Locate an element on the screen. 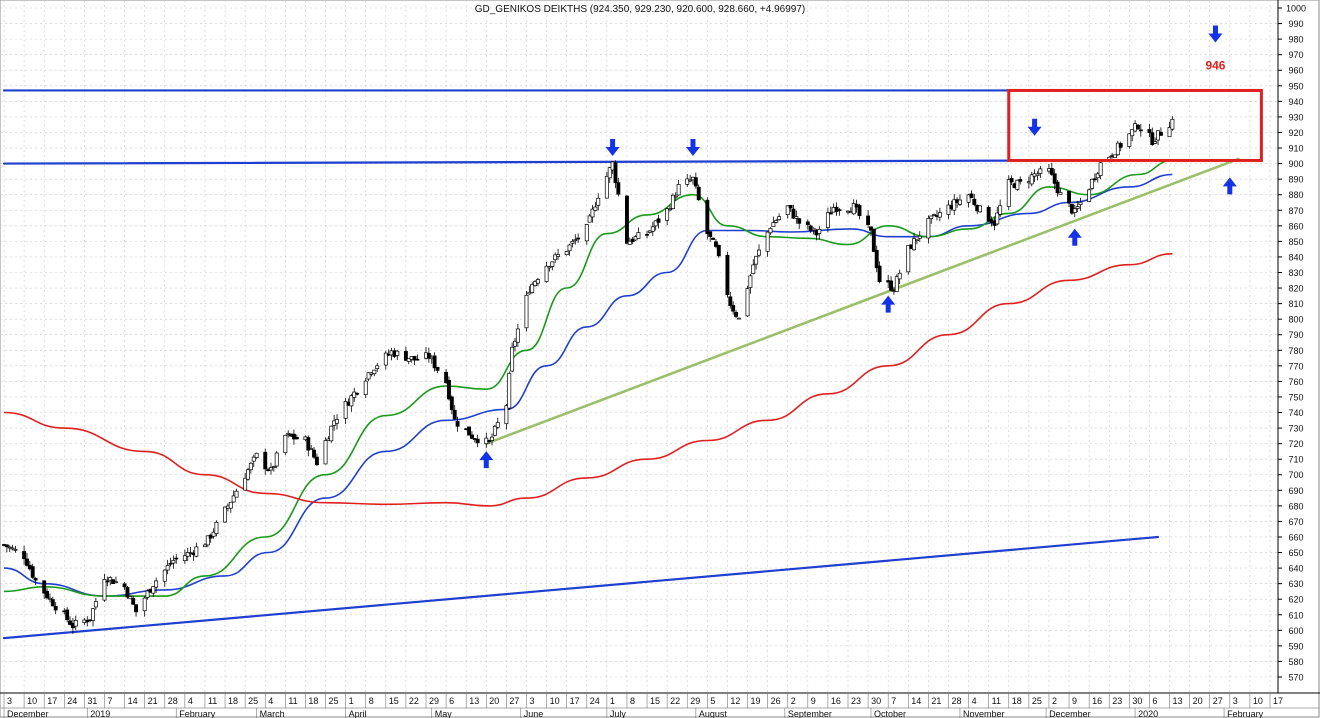 This screenshot has width=1320, height=718. x-tick-label: 17 is located at coordinates (1278, 701).